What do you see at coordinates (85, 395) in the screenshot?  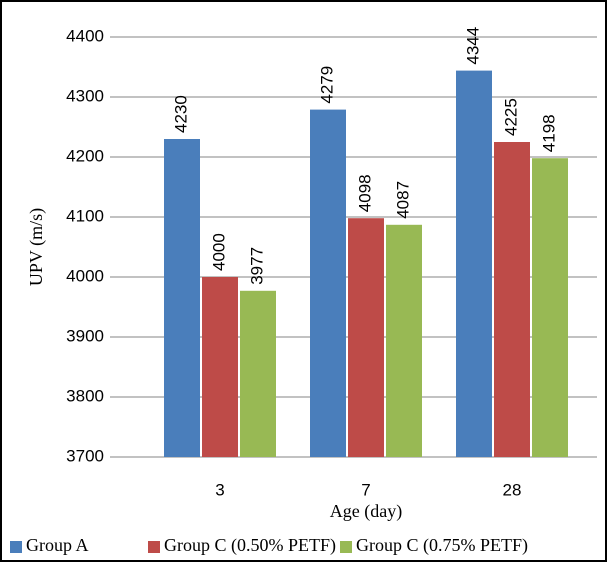 I see `y-tick-label: 3800` at bounding box center [85, 395].